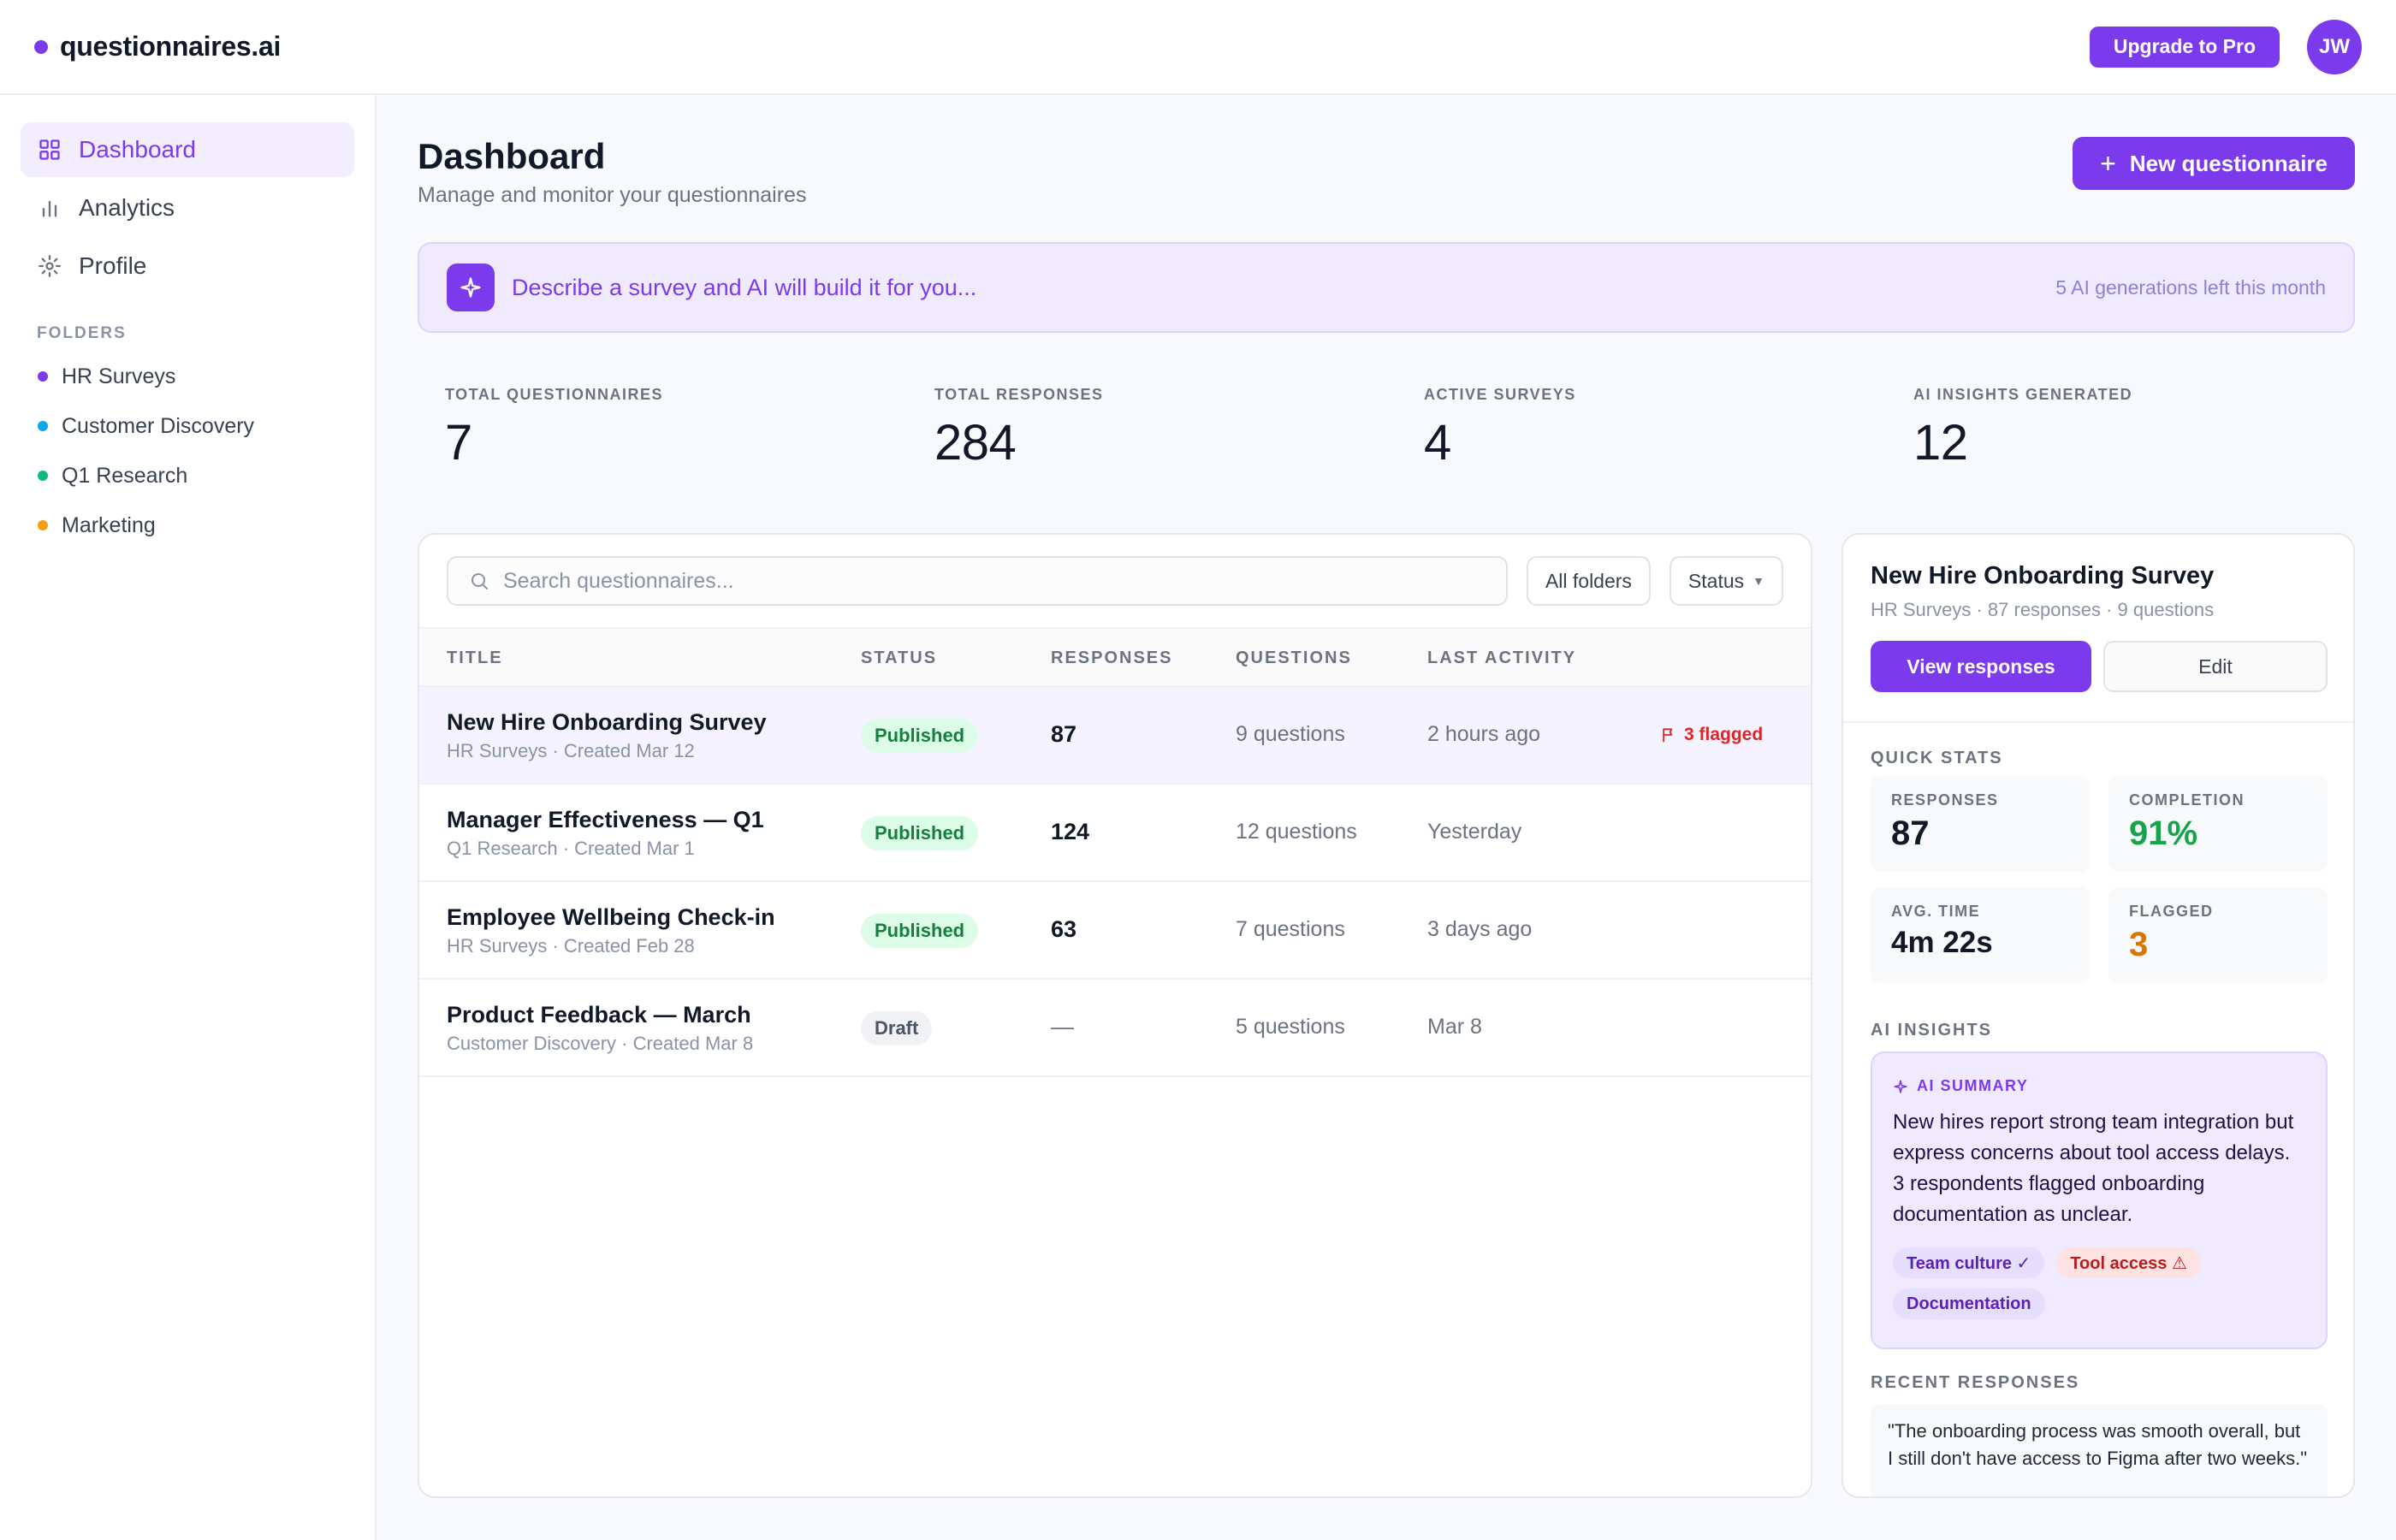 The image size is (2396, 1540). I want to click on new-questionnaire-button: + New questionnaire, so click(2214, 163).